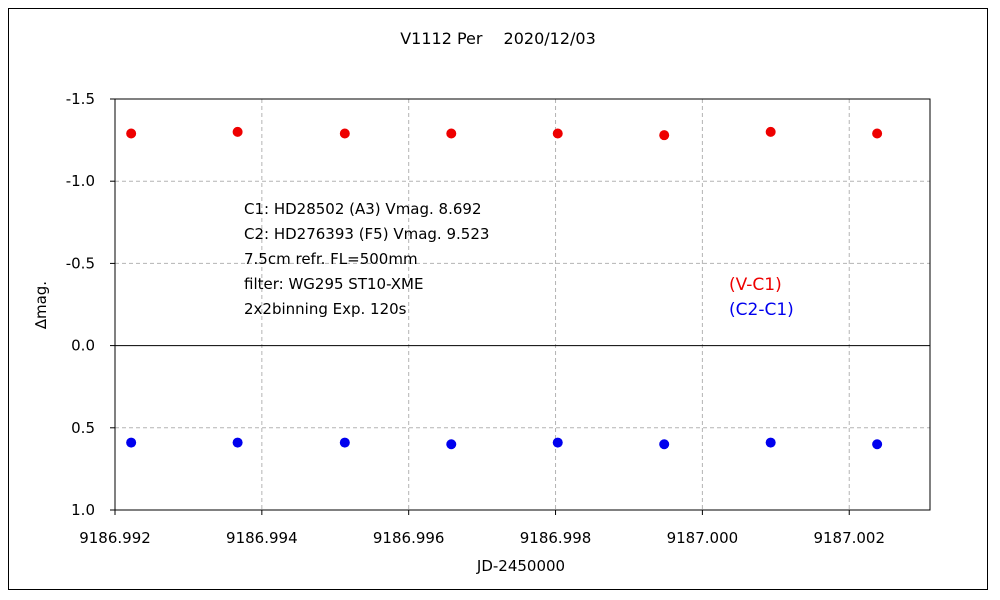 Image resolution: width=1000 pixels, height=600 pixels. I want to click on x-tick-label: 9187.002, so click(849, 538).